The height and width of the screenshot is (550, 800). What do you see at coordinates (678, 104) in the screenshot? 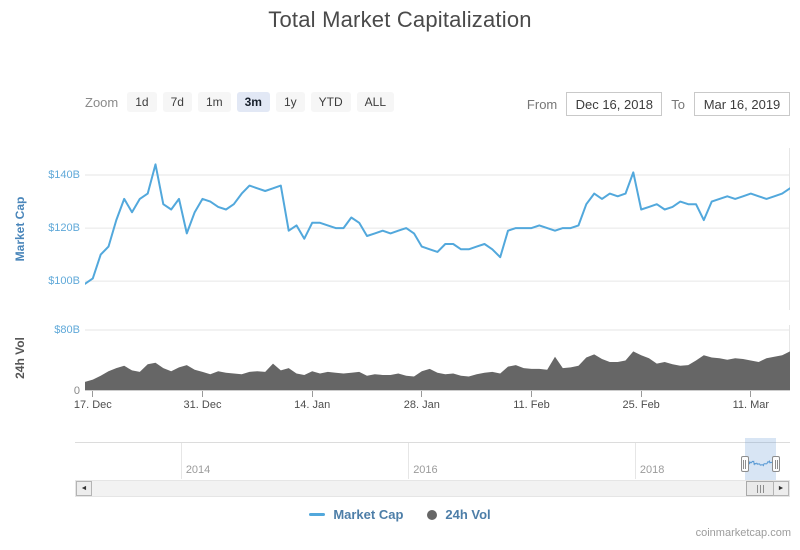
I see `to-label: To` at bounding box center [678, 104].